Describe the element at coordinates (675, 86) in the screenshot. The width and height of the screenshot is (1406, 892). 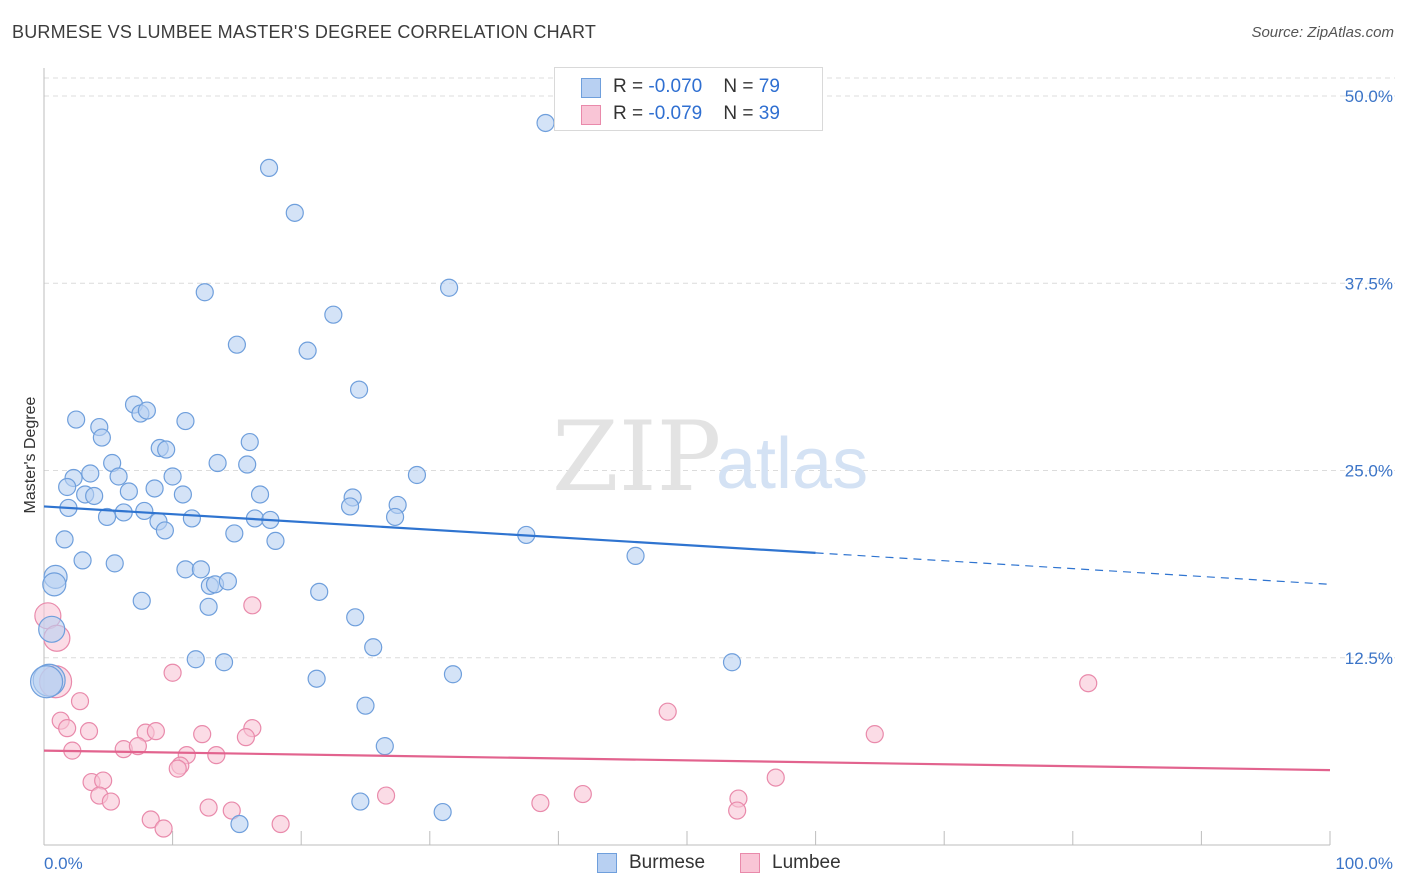
I see `legend-r-value: -0.070` at that location.